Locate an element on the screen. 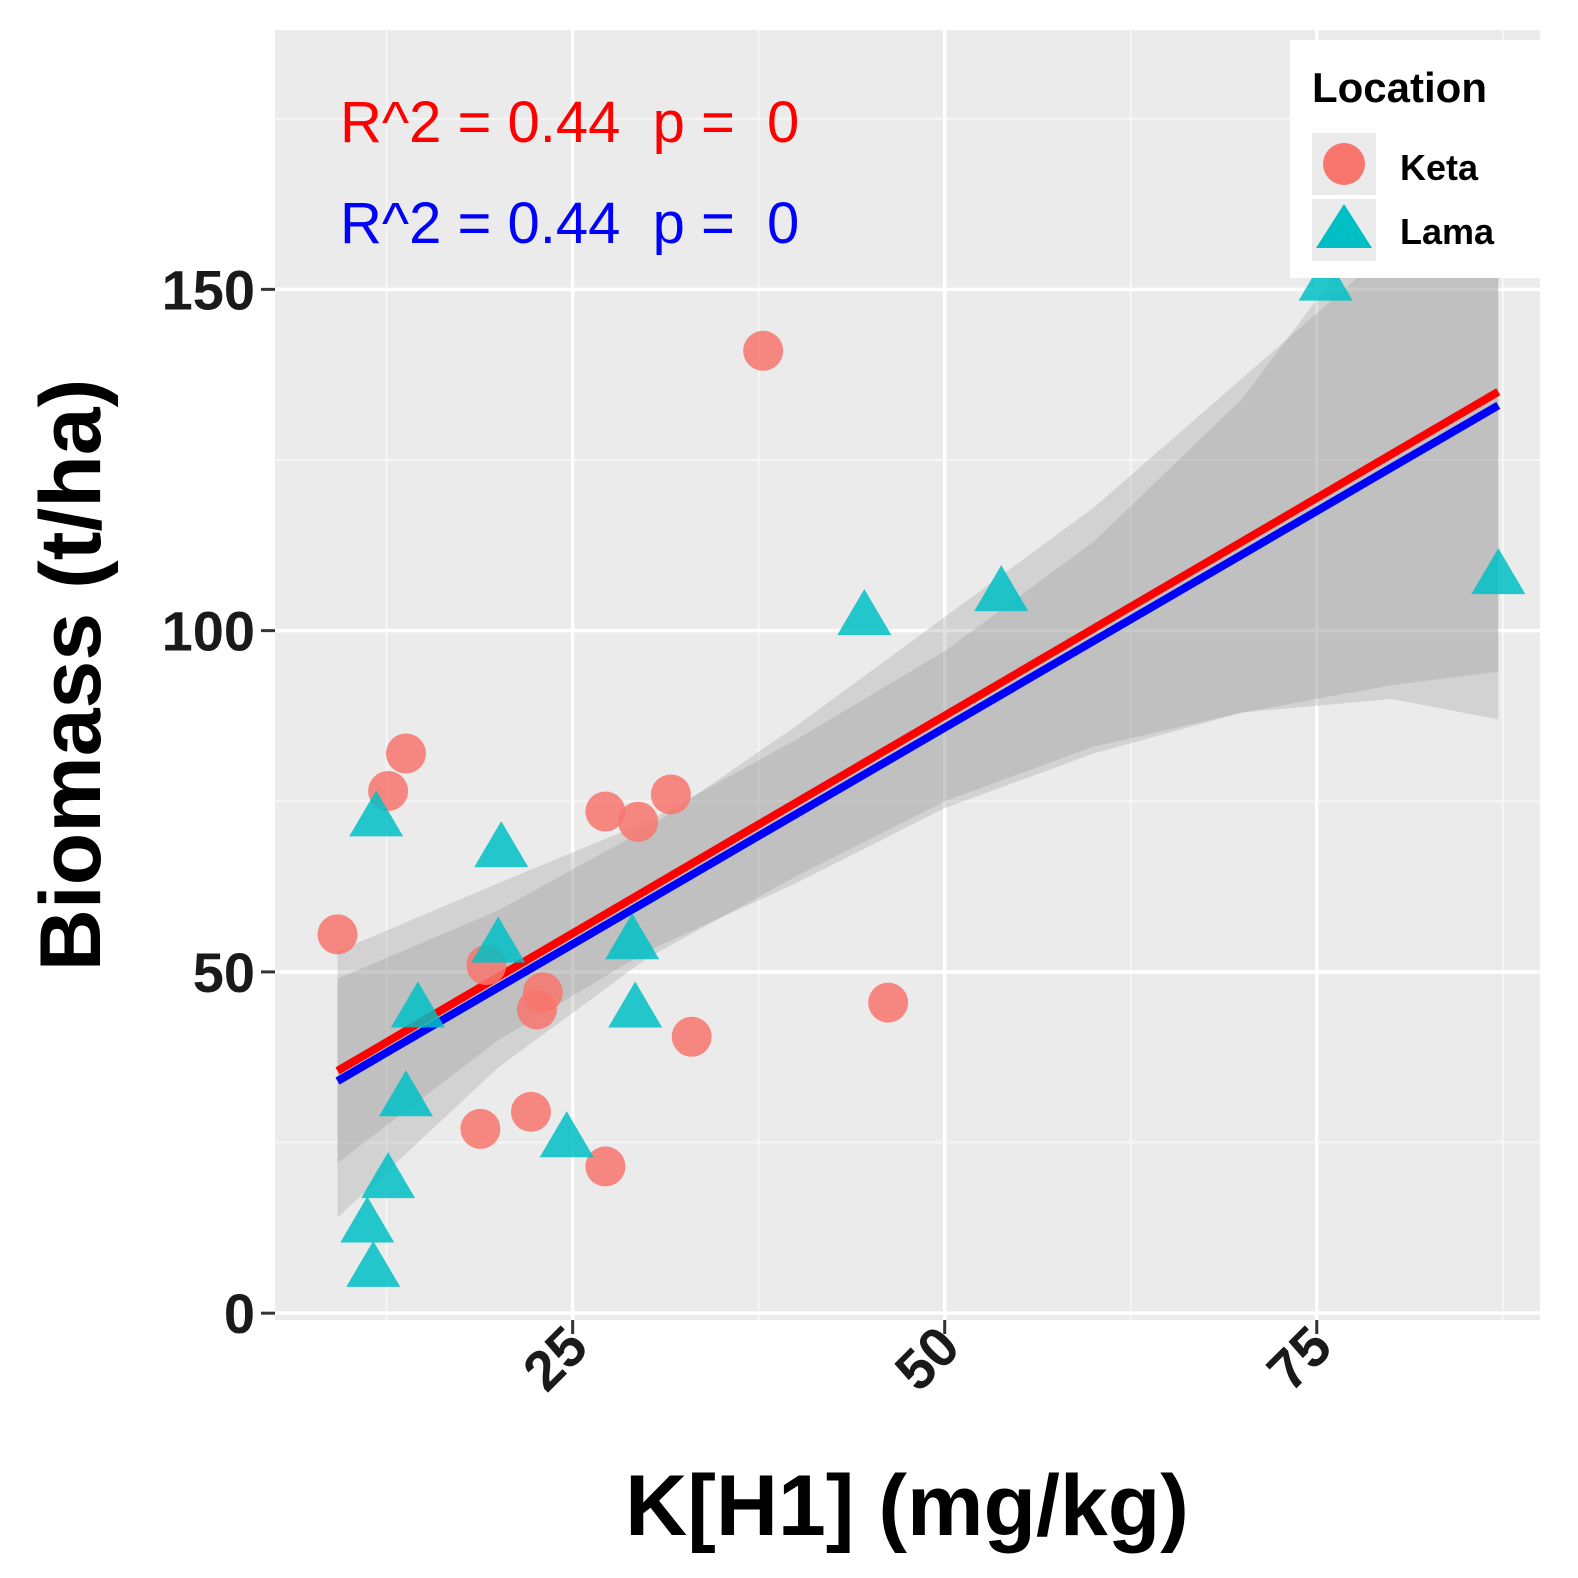 The height and width of the screenshot is (1578, 1578). annotation-blue: R^2 = 0.44 p = 0 is located at coordinates (569, 223).